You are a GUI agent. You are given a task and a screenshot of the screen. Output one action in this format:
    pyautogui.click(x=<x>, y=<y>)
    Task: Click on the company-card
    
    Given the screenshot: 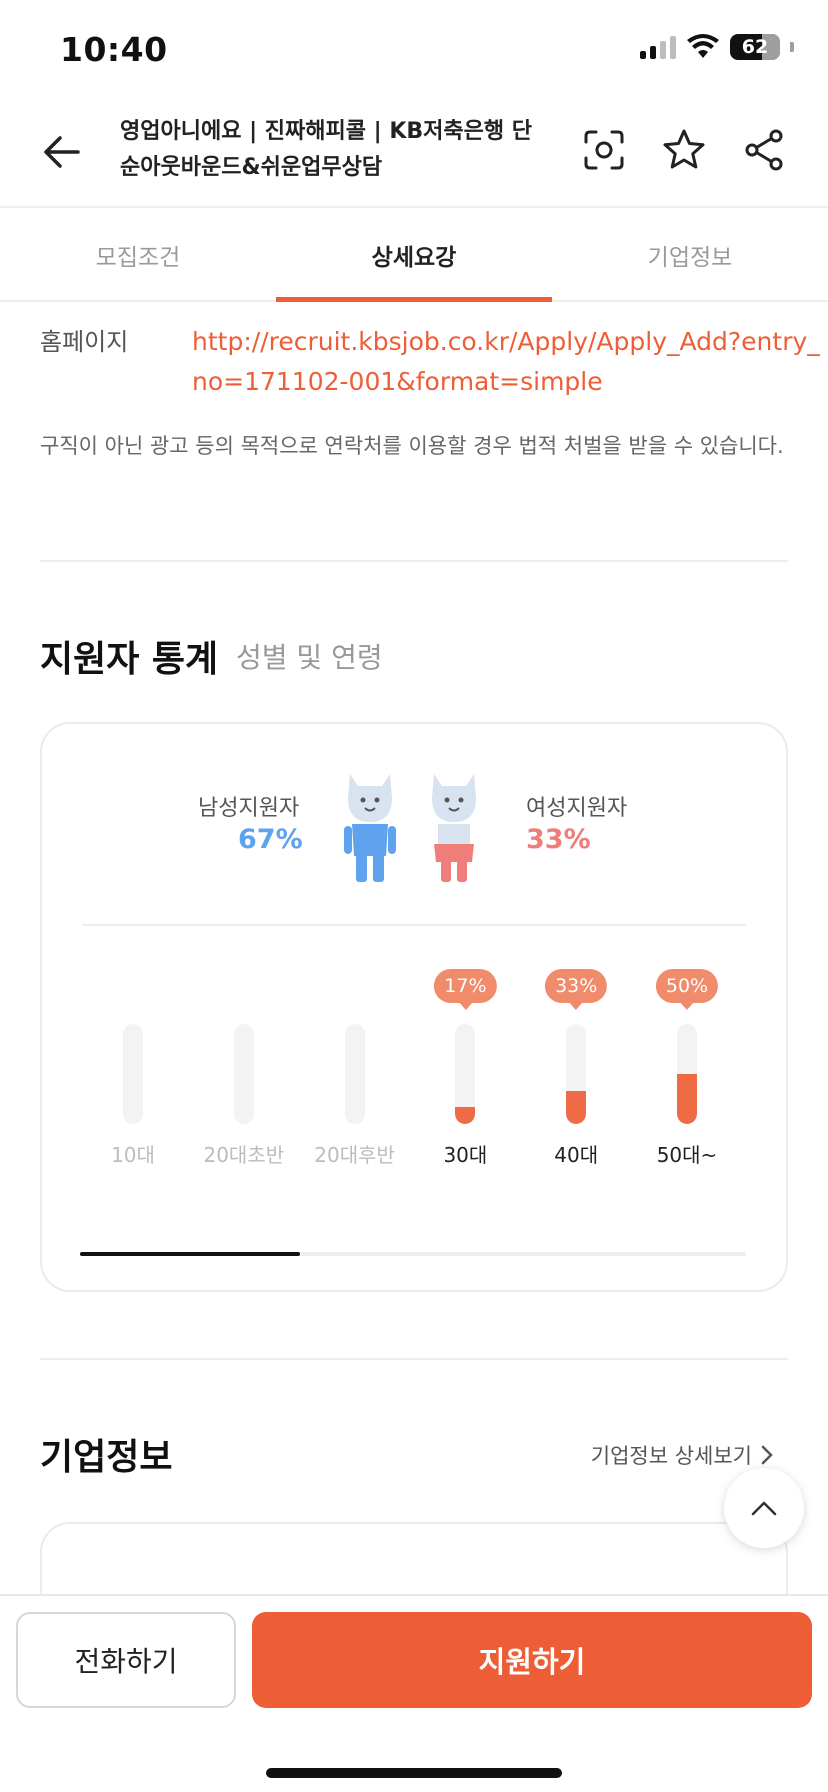 What is the action you would take?
    pyautogui.click(x=414, y=1582)
    